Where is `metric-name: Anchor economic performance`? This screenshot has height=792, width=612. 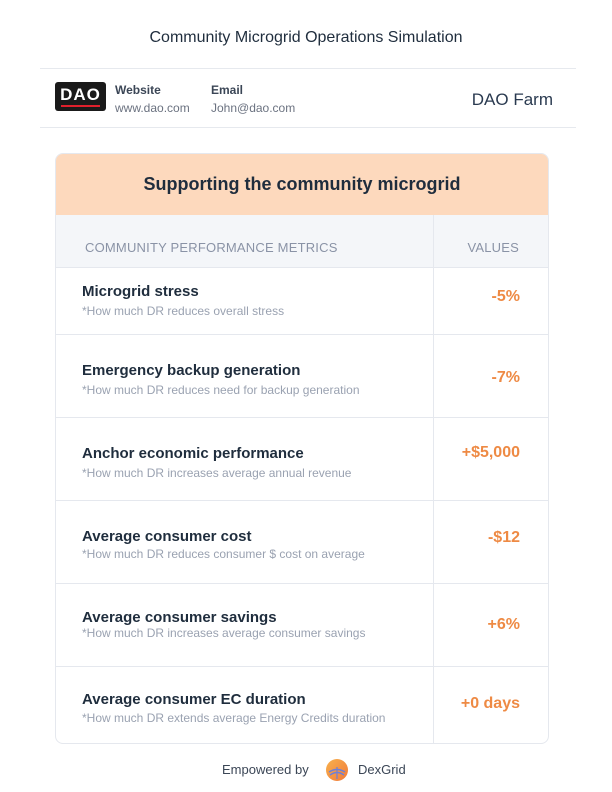
metric-name: Anchor economic performance is located at coordinates (193, 453).